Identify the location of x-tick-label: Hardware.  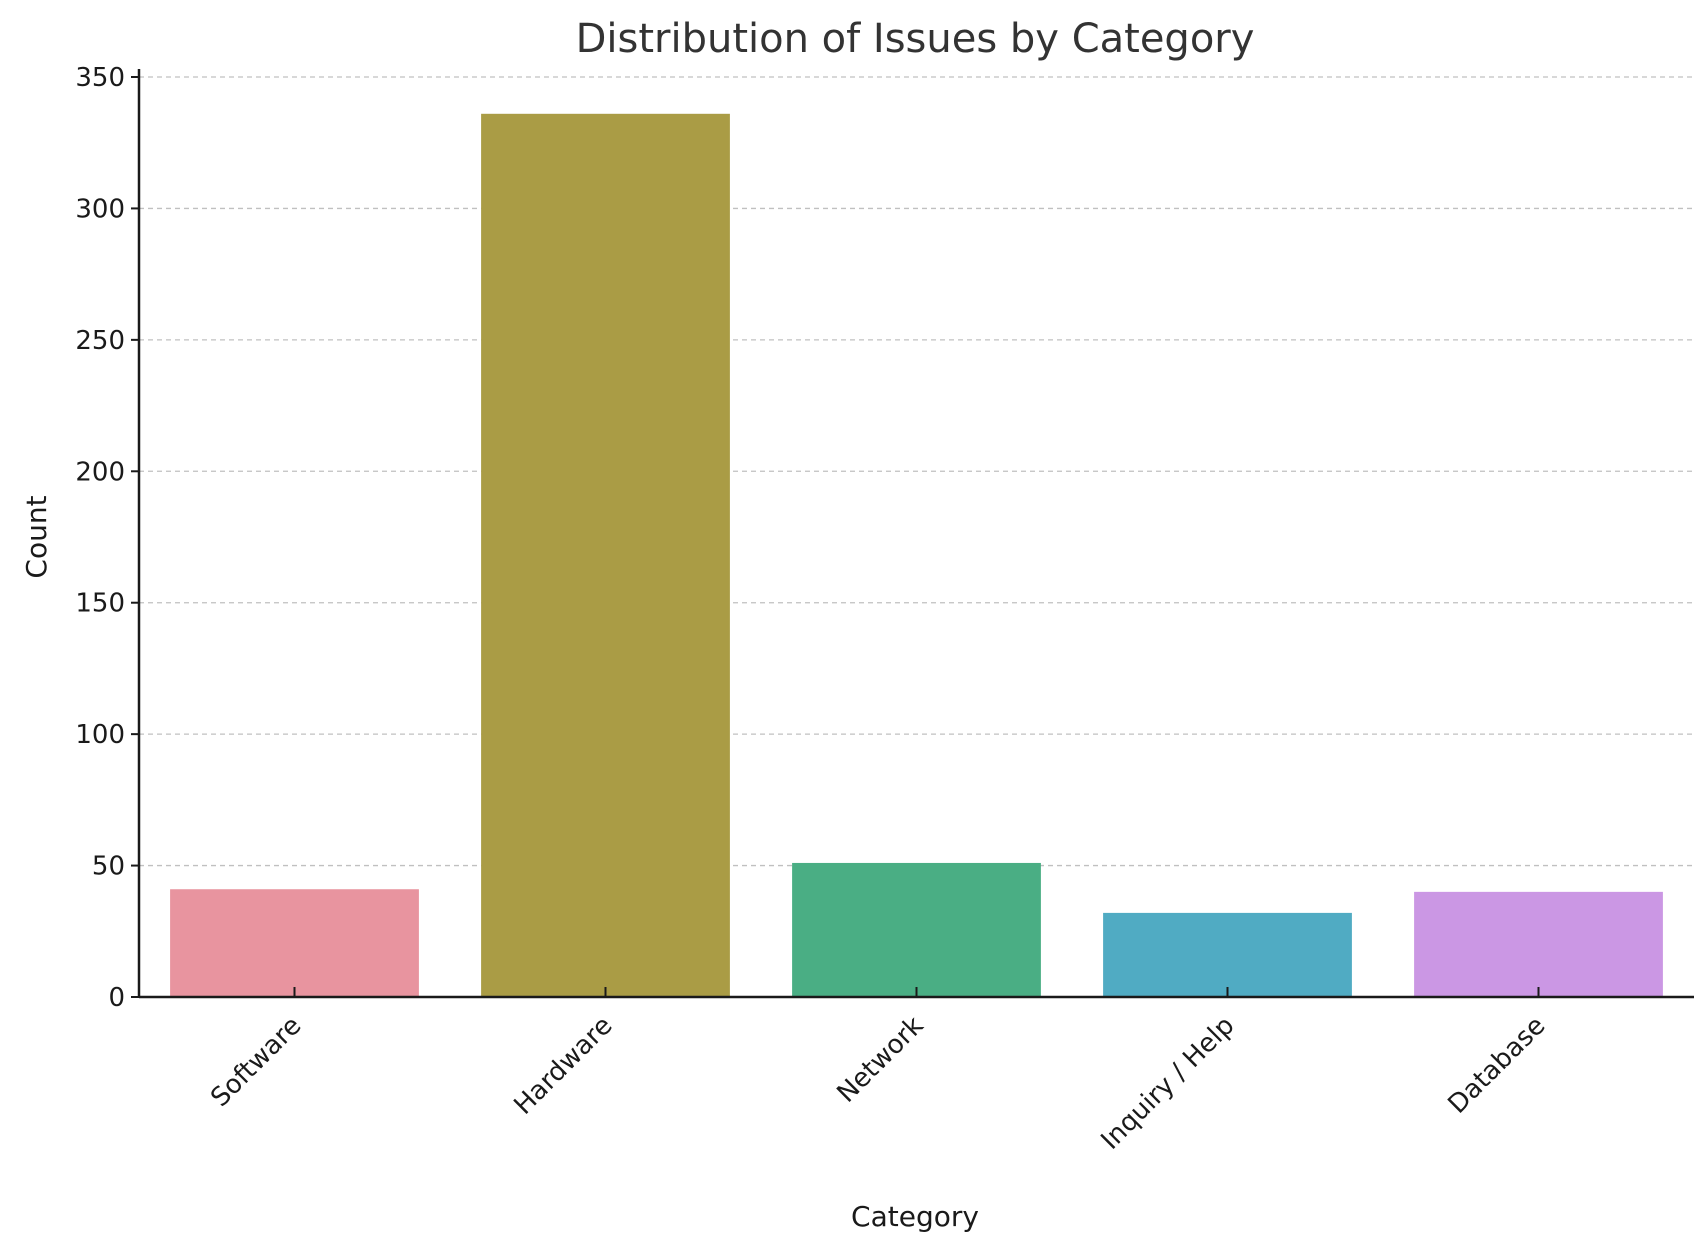
(563, 1066).